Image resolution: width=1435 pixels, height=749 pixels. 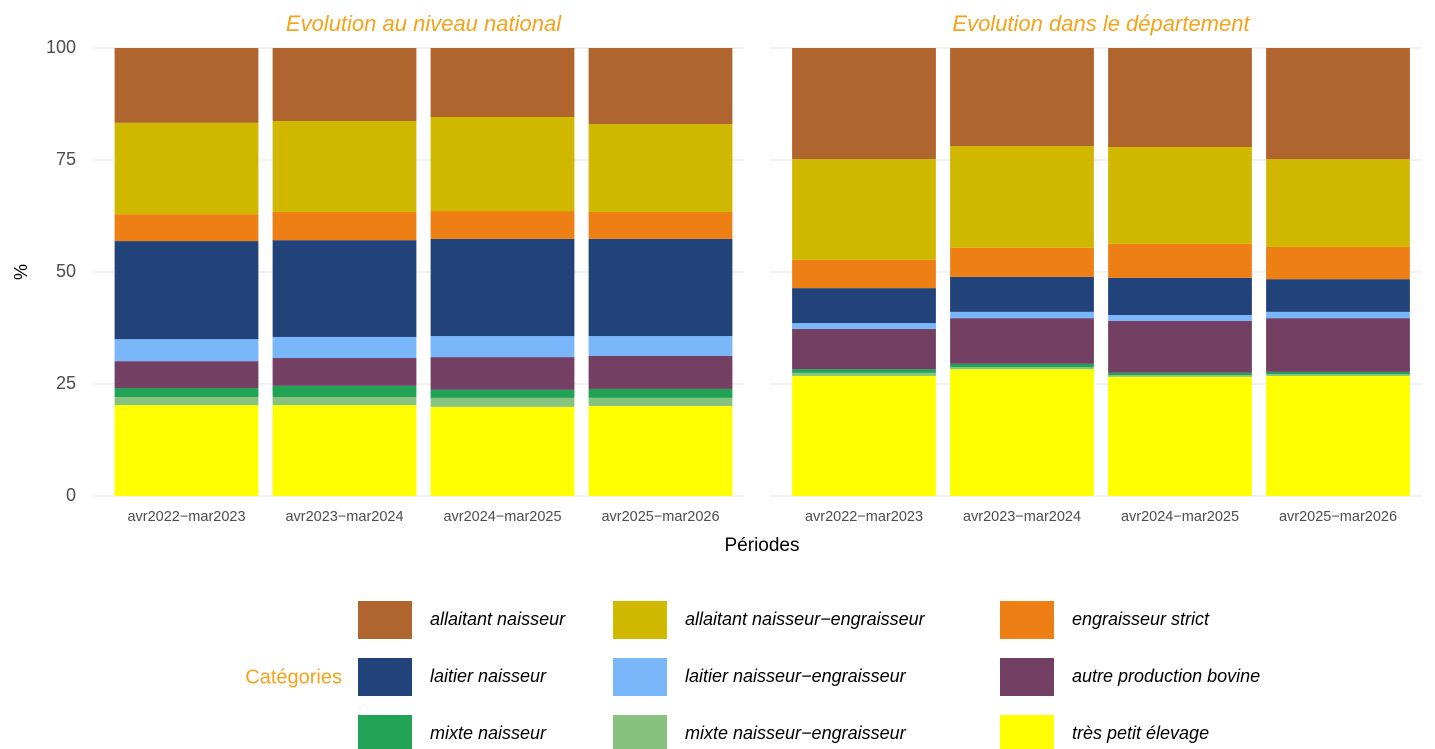 What do you see at coordinates (796, 733) in the screenshot?
I see `legend-label: mixte naisseur−engraisseur` at bounding box center [796, 733].